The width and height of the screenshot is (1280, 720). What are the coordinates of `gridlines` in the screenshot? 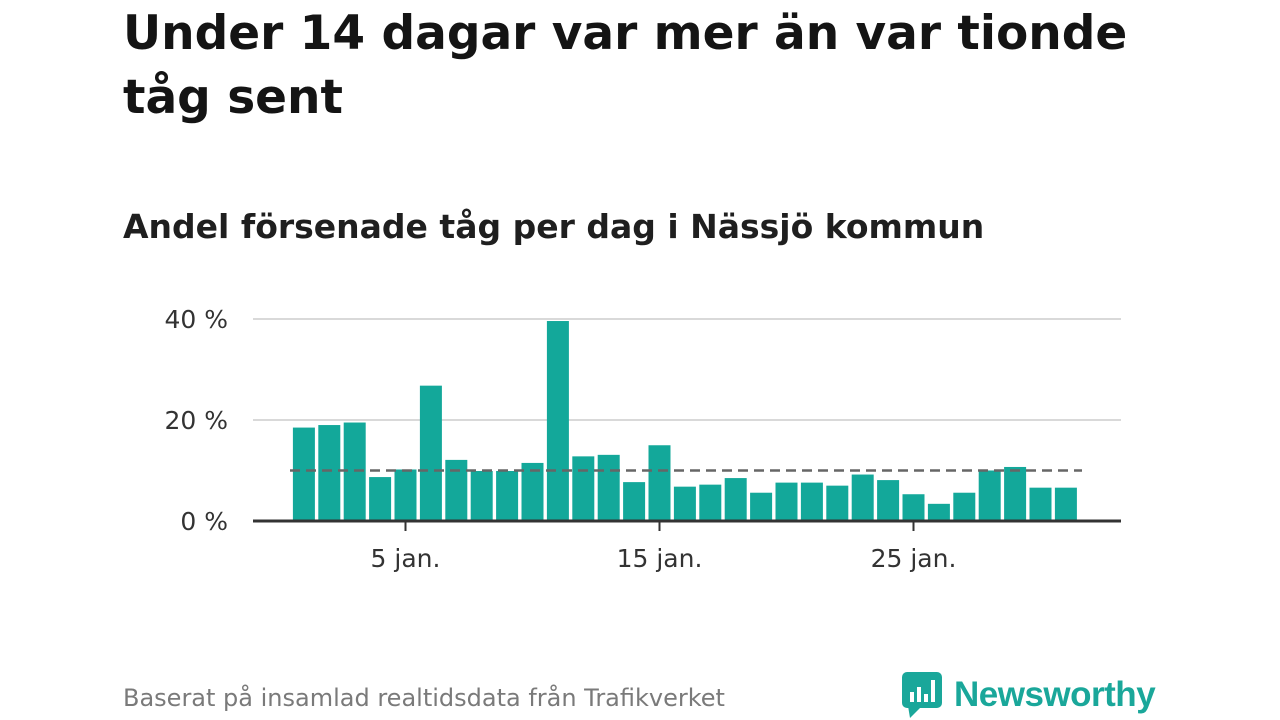 It's located at (687, 369).